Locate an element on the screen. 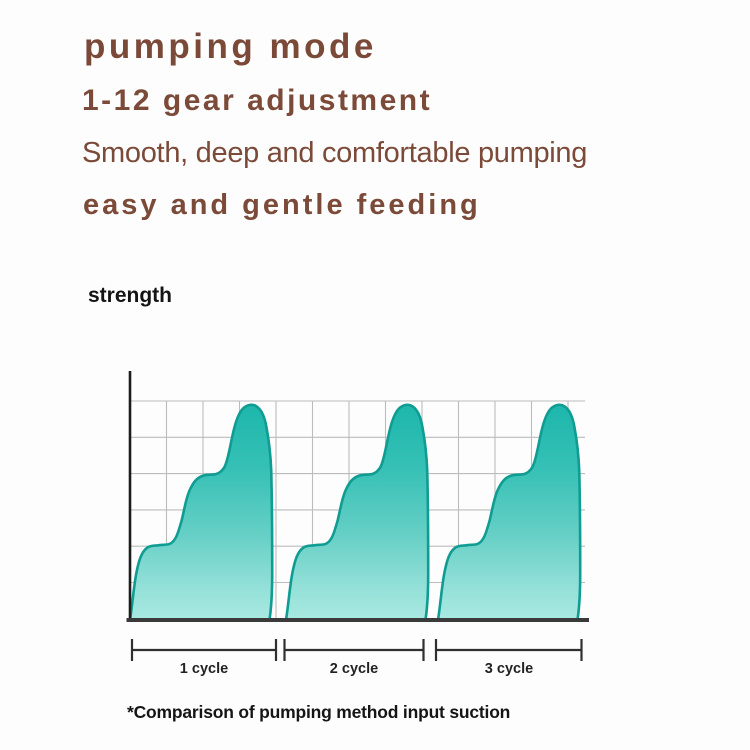  cycle-3-label: 3 cycle is located at coordinates (509, 669).